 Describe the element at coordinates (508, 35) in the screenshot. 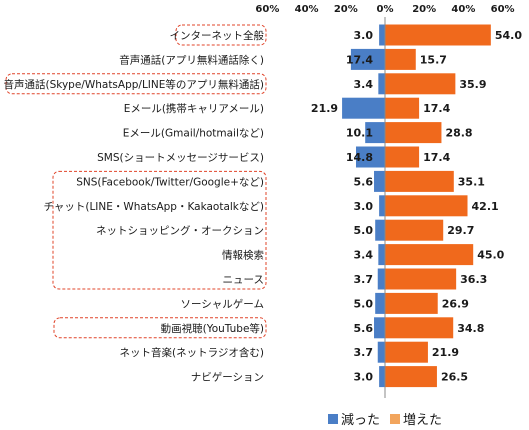

I see `value-label-increased: 54.0` at that location.